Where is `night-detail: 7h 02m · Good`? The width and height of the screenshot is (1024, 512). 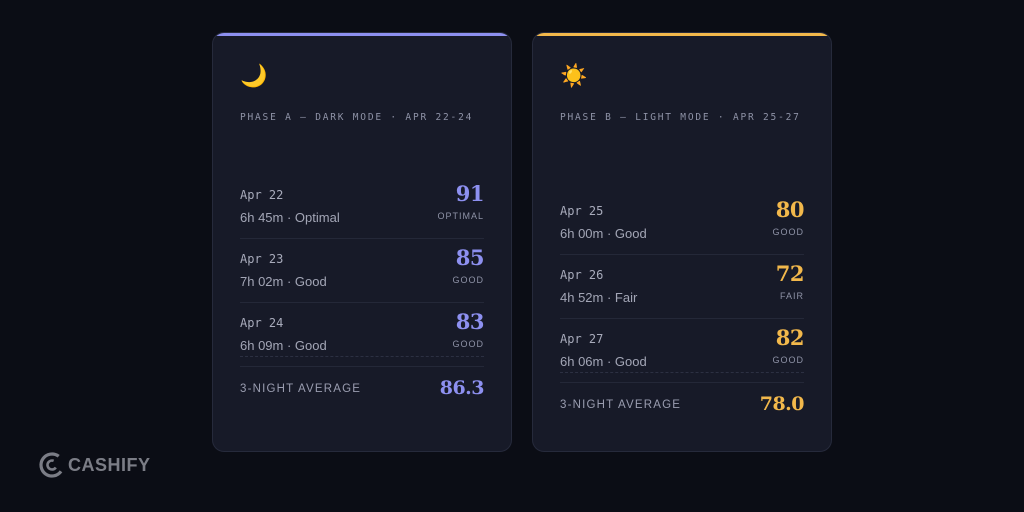
night-detail: 7h 02m · Good is located at coordinates (283, 281).